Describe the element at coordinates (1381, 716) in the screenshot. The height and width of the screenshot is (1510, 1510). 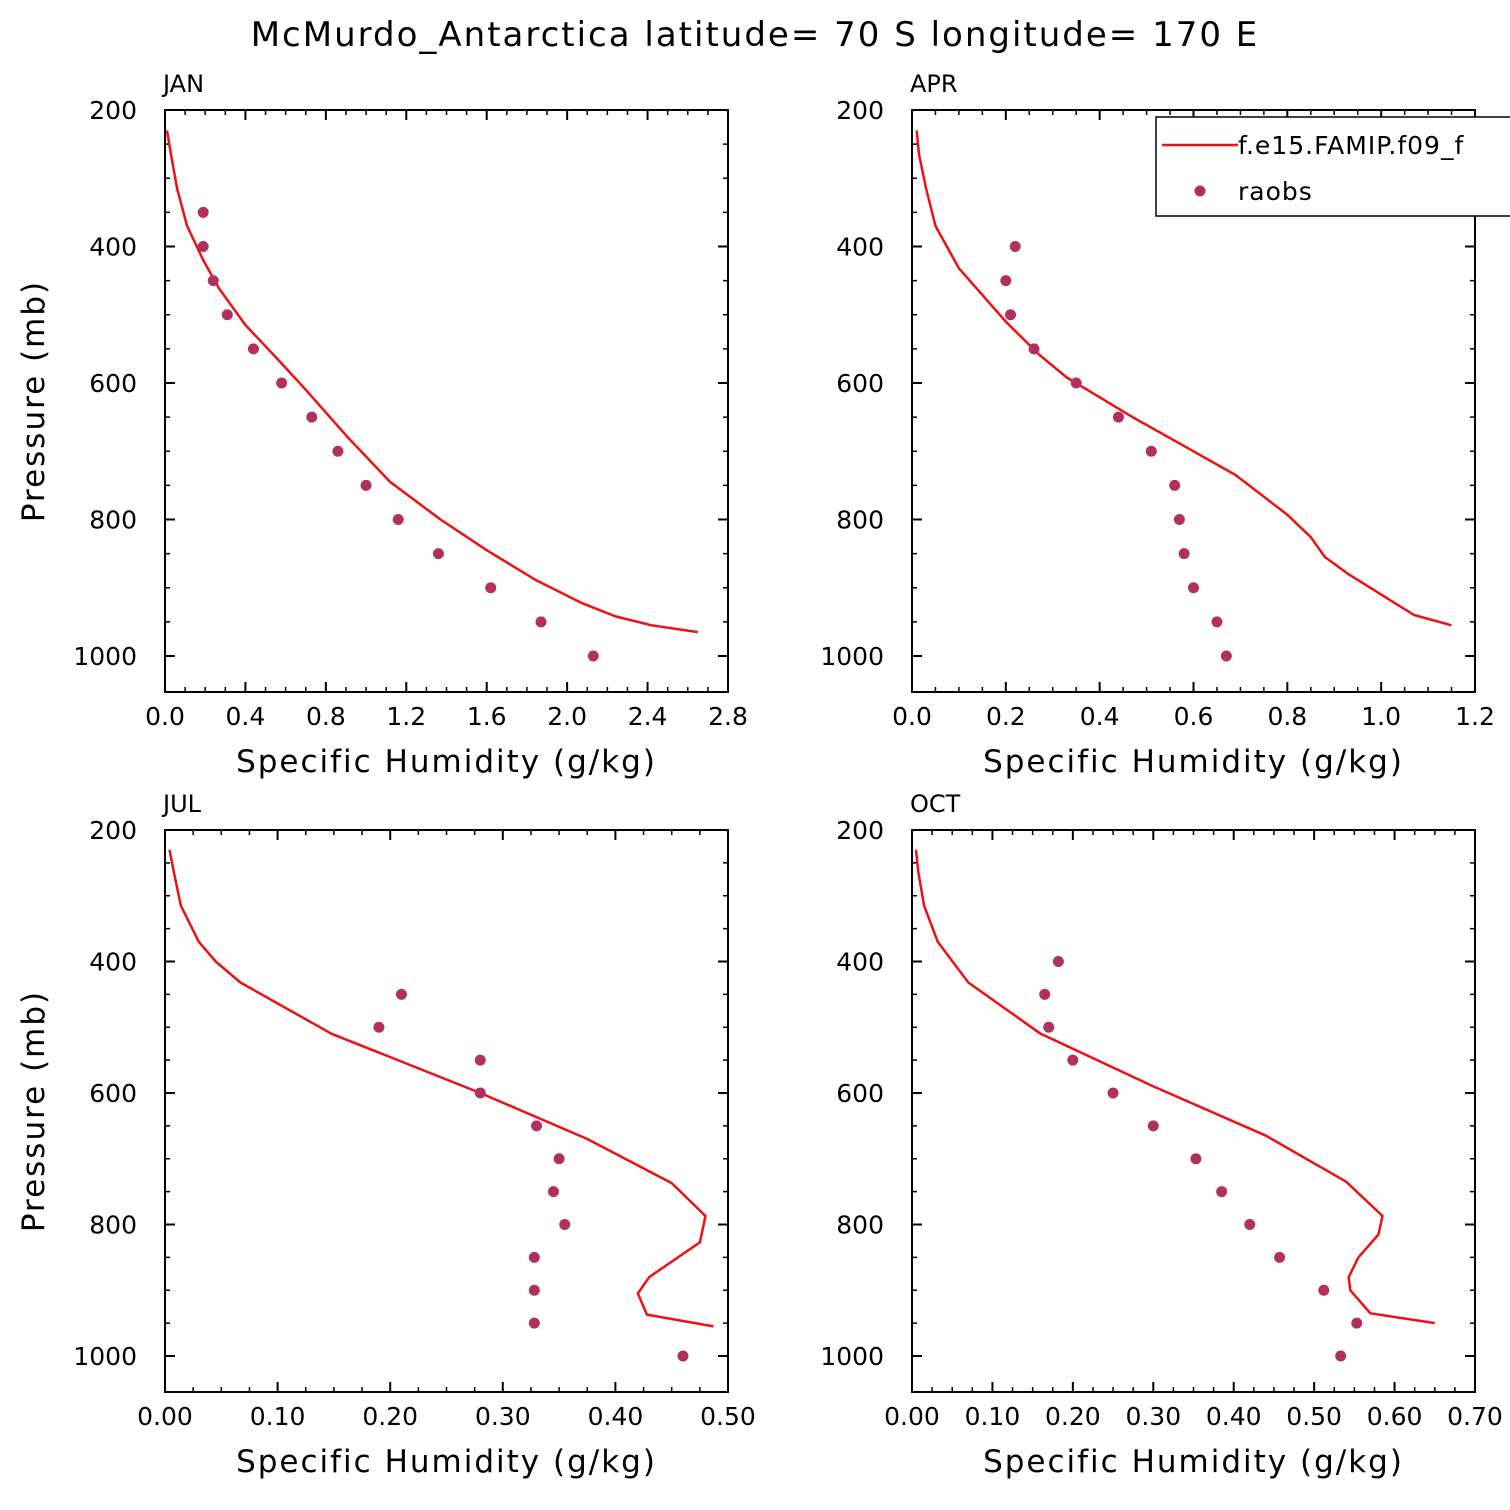
I see `apr-xtick-label: 1.0` at that location.